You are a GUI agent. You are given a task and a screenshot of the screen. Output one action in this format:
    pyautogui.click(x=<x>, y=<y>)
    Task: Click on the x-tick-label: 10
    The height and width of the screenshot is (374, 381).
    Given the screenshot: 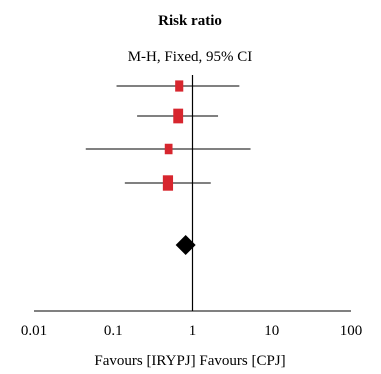 What is the action you would take?
    pyautogui.click(x=271, y=331)
    